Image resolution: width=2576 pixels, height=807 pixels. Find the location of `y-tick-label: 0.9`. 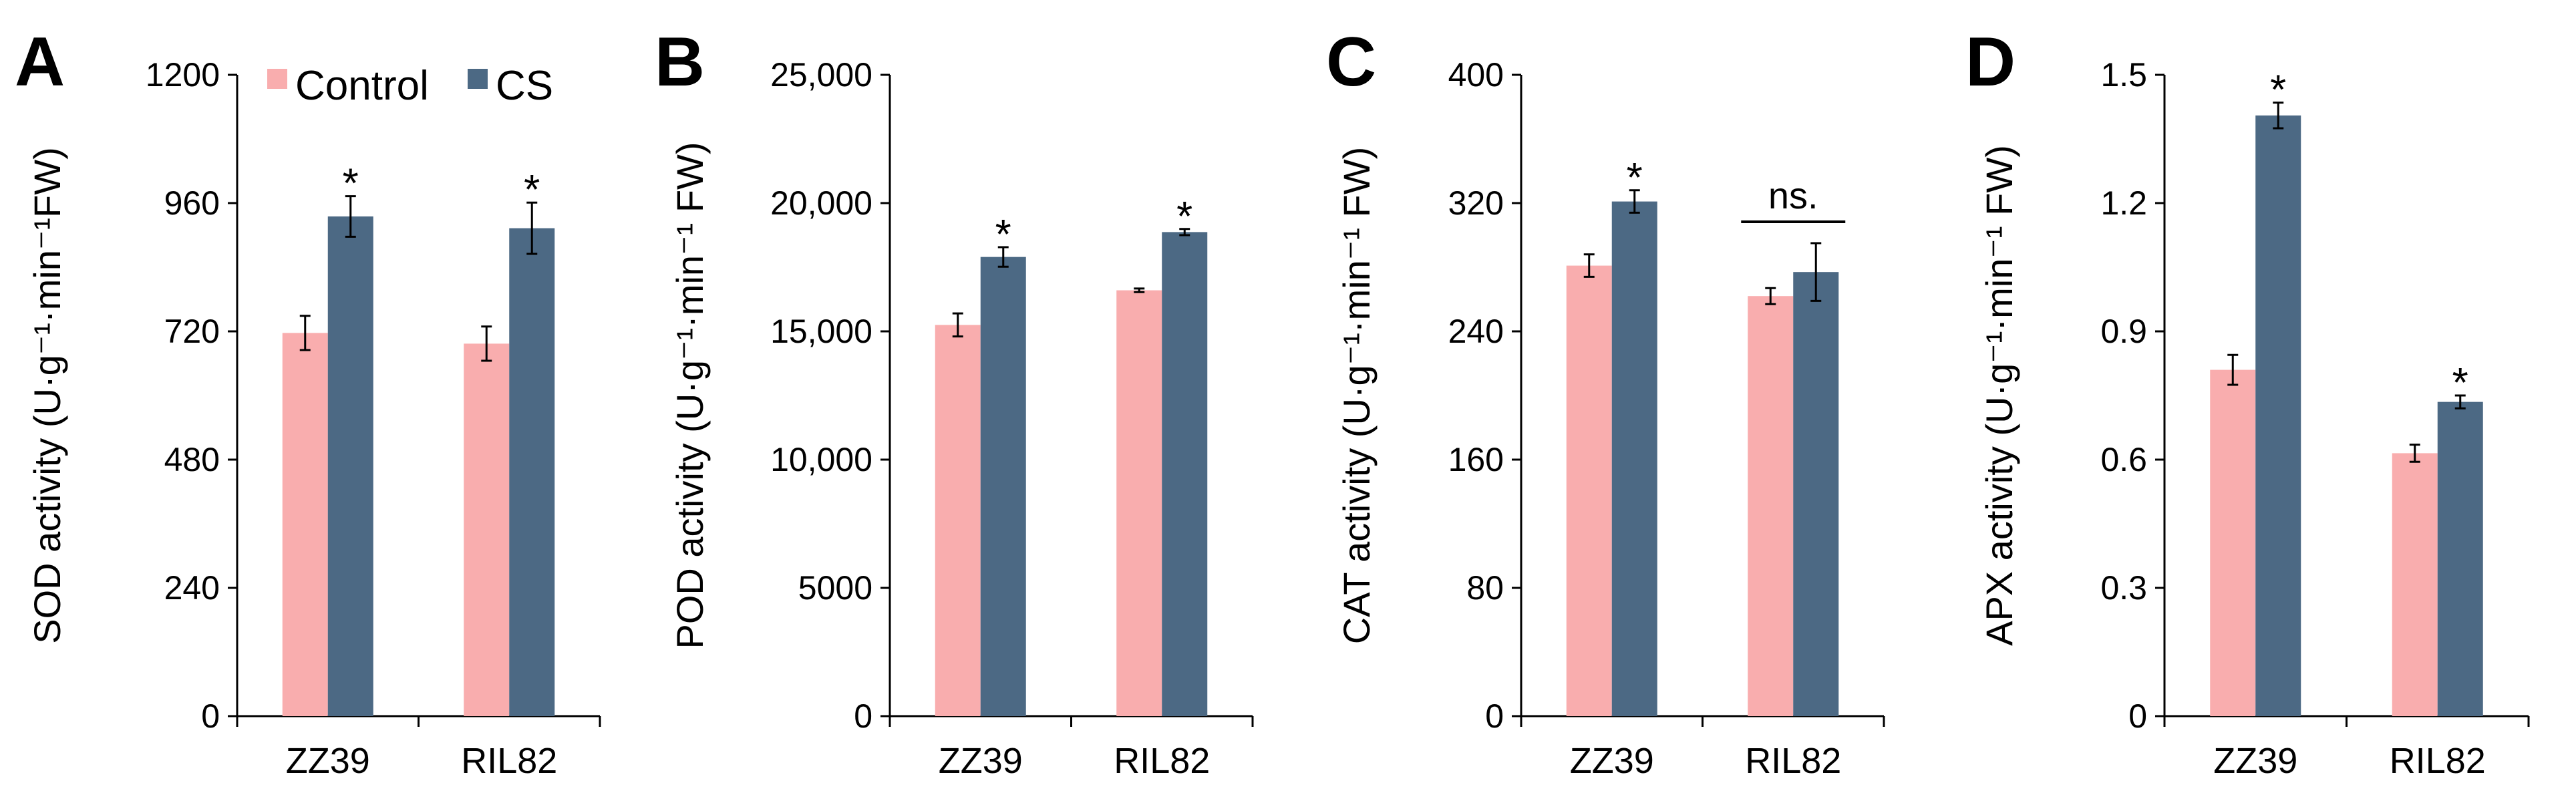

y-tick-label: 0.9 is located at coordinates (2123, 331).